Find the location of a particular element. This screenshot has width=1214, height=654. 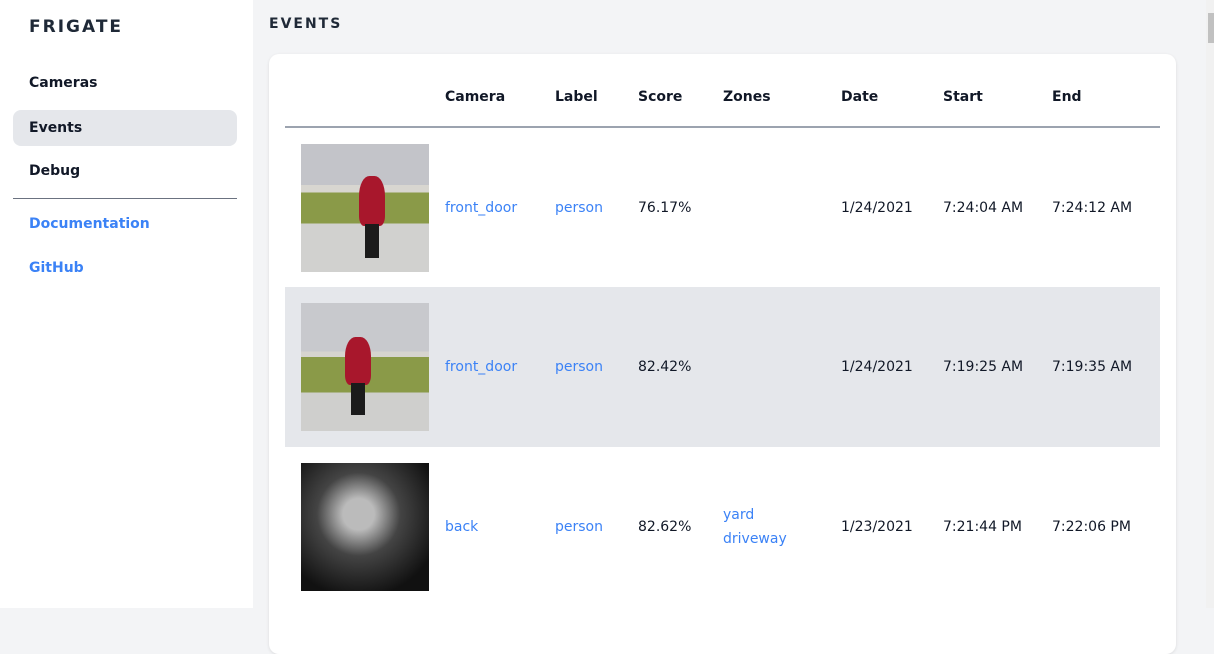

divider is located at coordinates (125, 198).